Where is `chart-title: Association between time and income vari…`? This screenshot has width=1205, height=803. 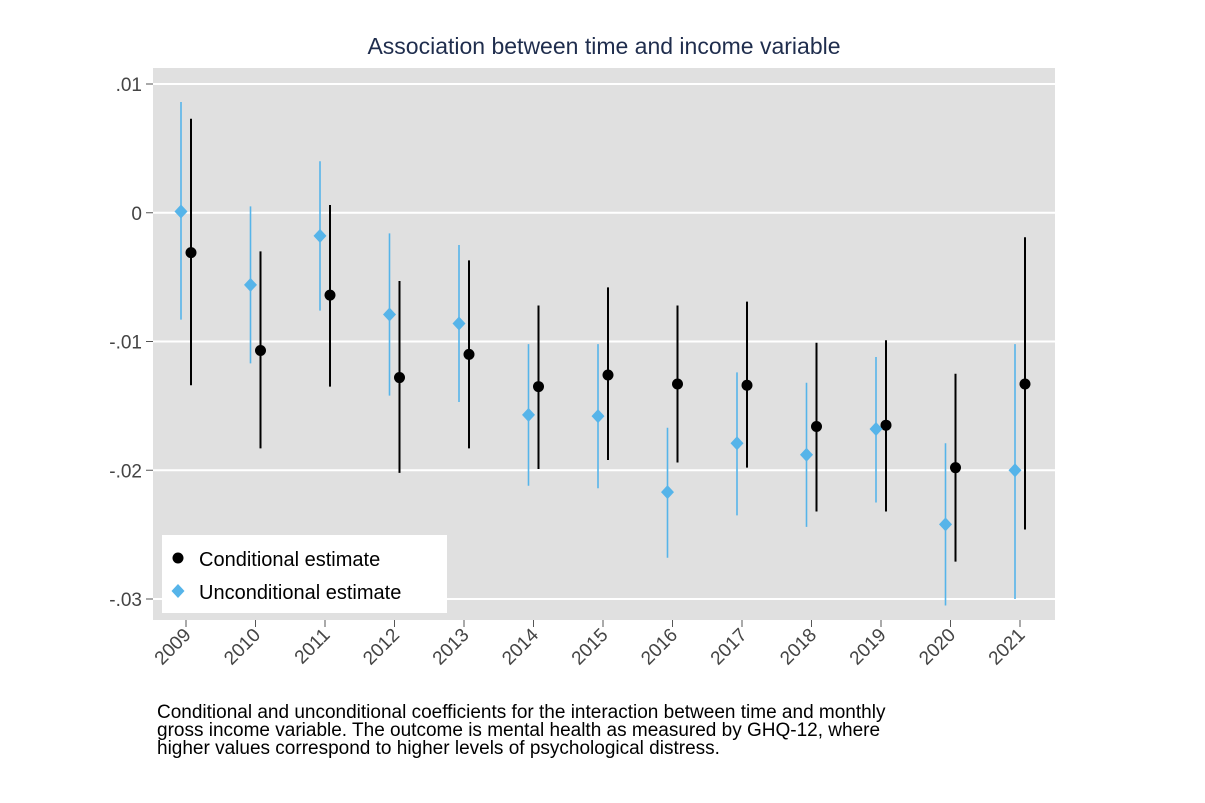
chart-title: Association between time and income vari… is located at coordinates (603, 46).